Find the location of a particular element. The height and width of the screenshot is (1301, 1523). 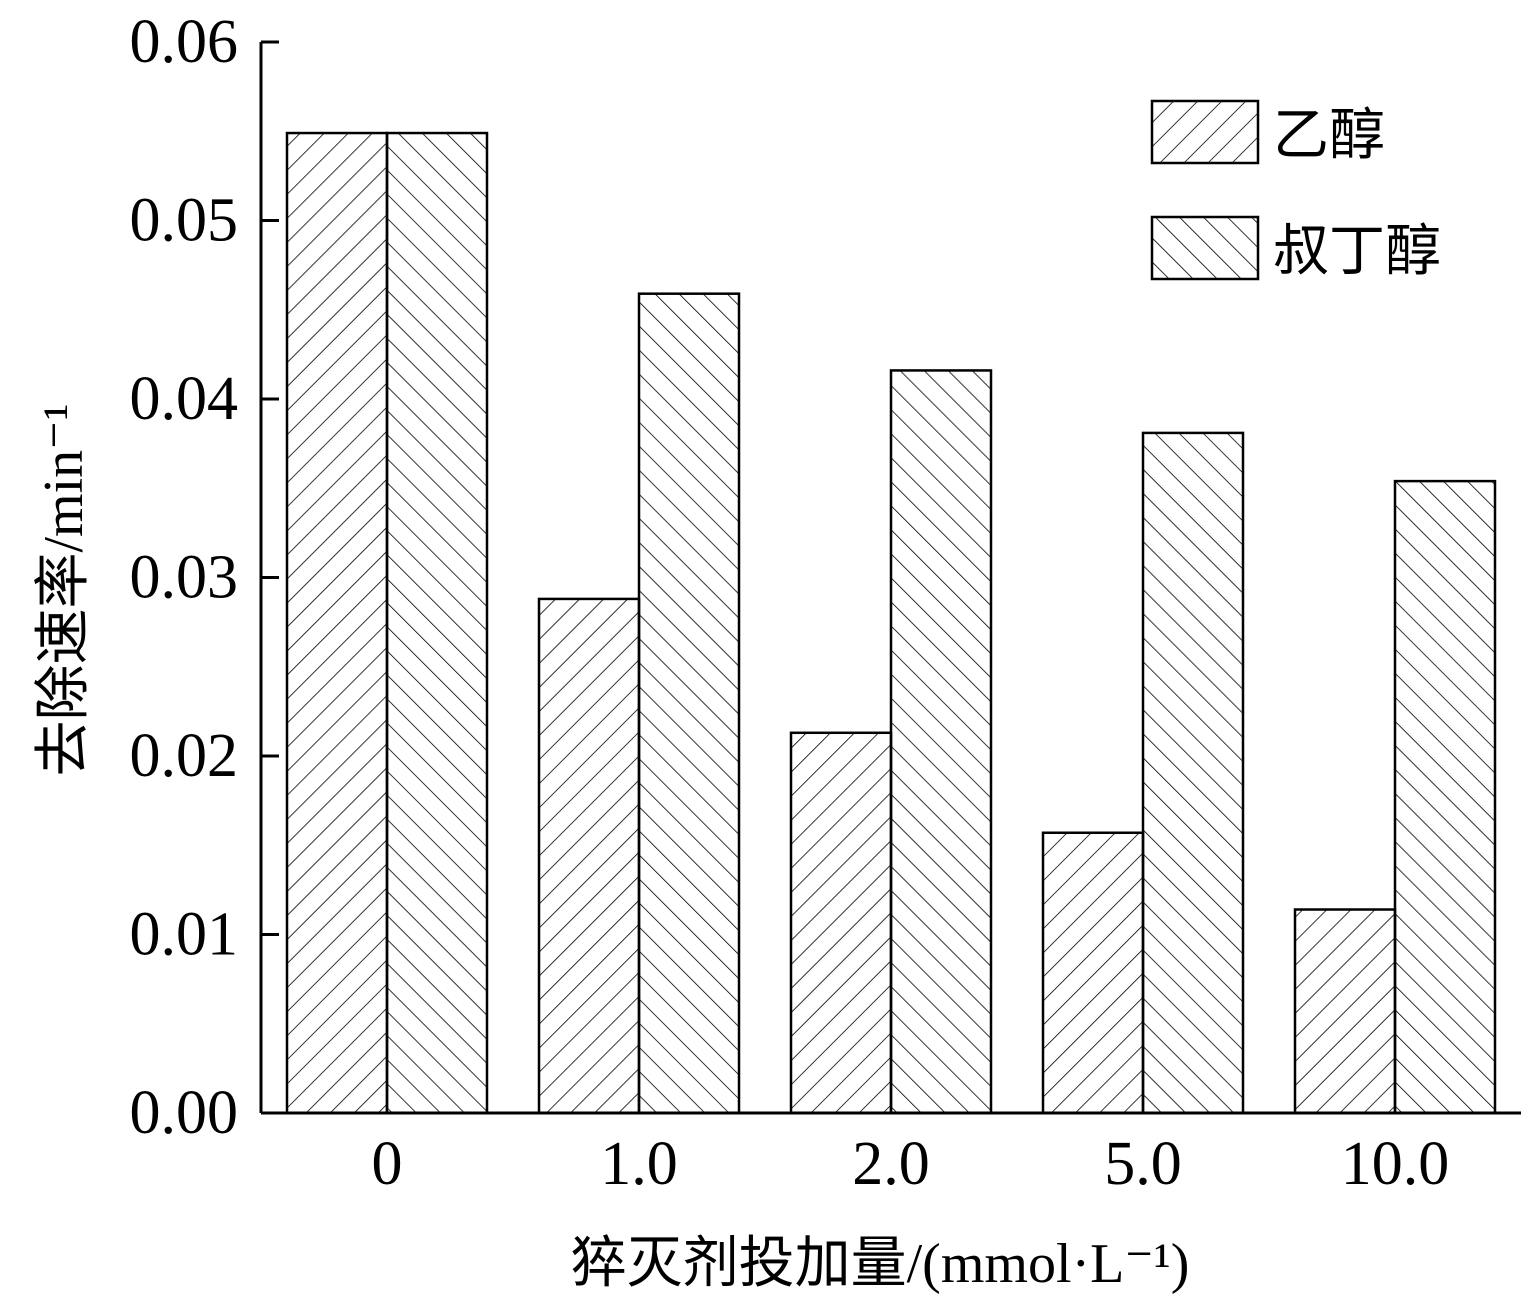

legend: 乙醇 叔丁醇 is located at coordinates (1295, 191).